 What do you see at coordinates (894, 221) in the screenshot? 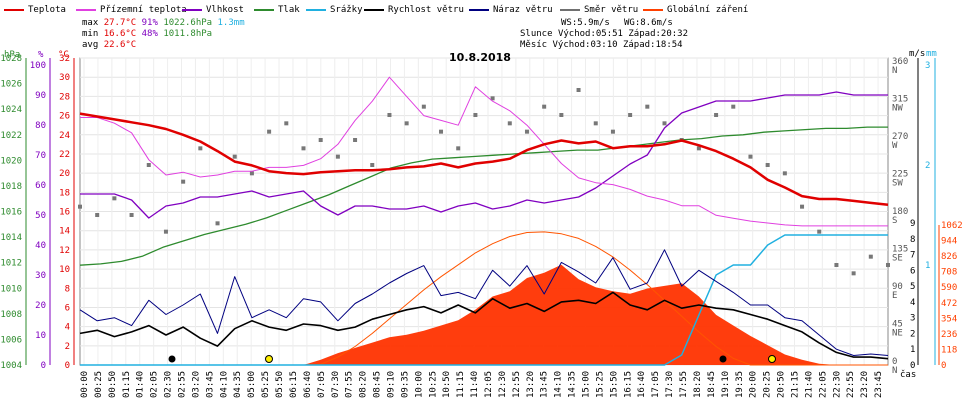
I see `direction-tick-dir: S` at bounding box center [894, 221].